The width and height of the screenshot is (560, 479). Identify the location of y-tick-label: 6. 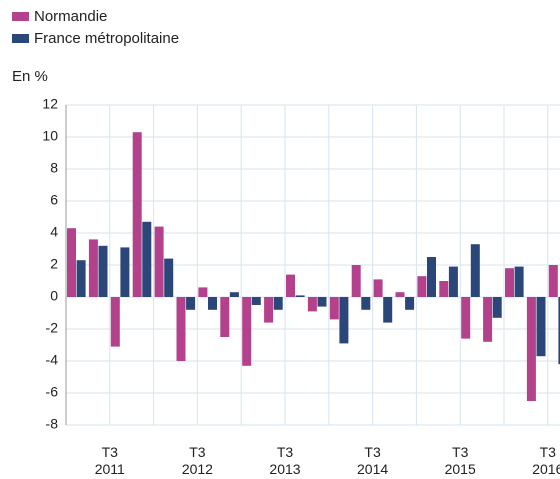
(54, 200).